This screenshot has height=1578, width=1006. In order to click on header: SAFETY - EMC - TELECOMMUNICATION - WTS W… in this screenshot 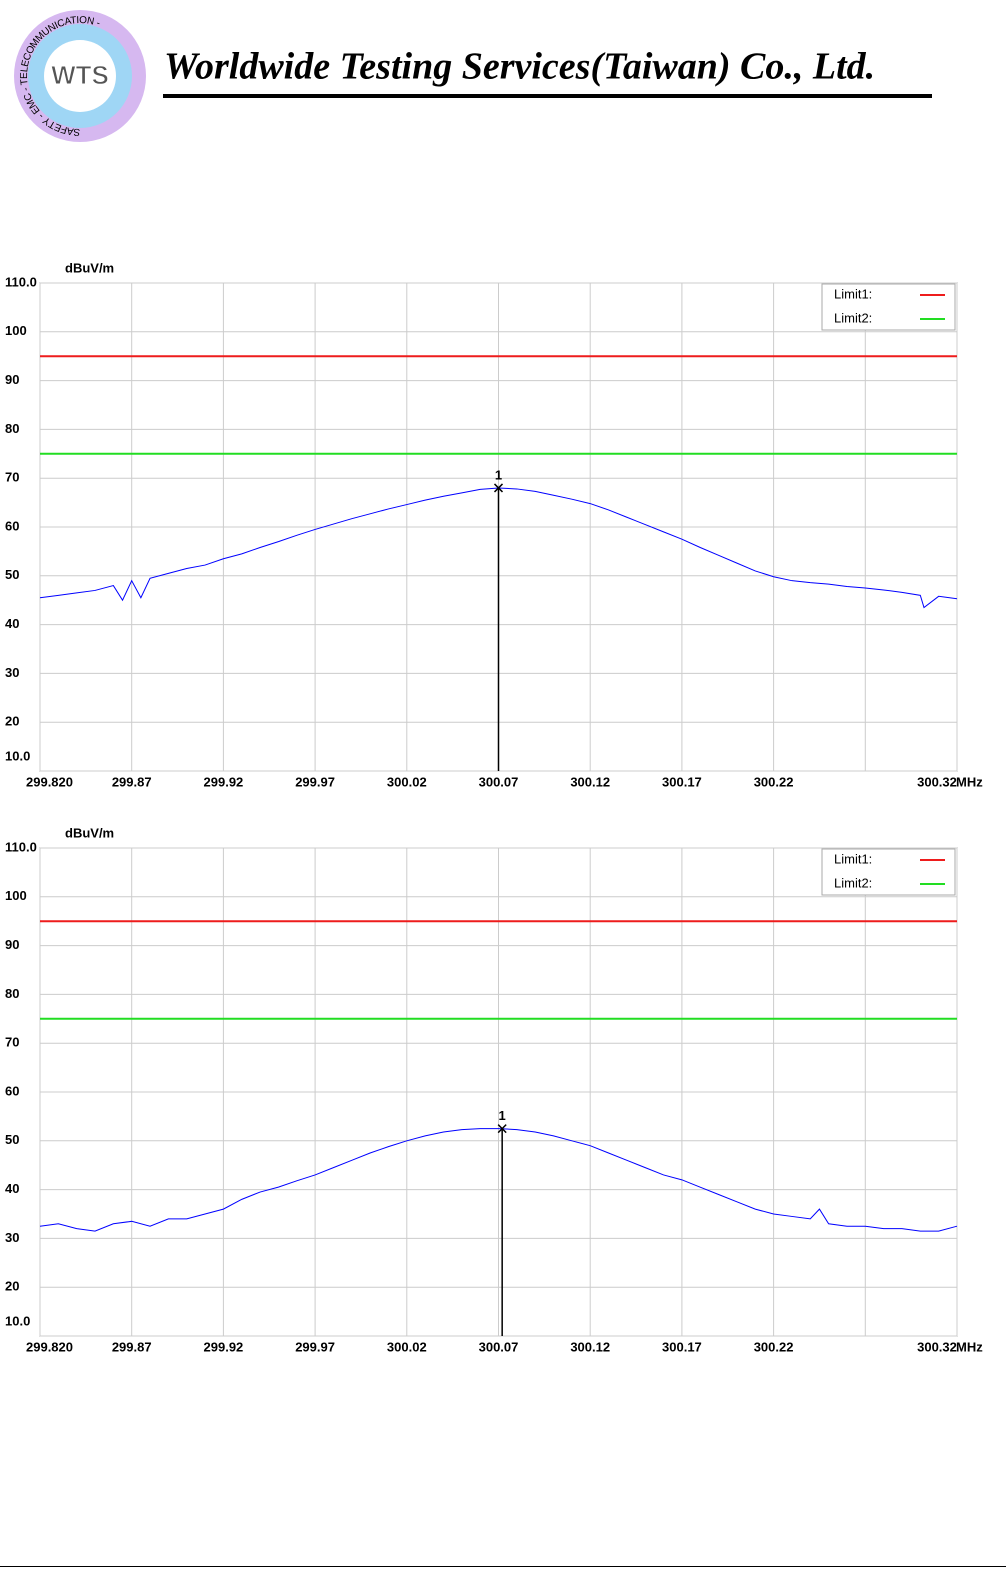, I will do `click(473, 76)`.